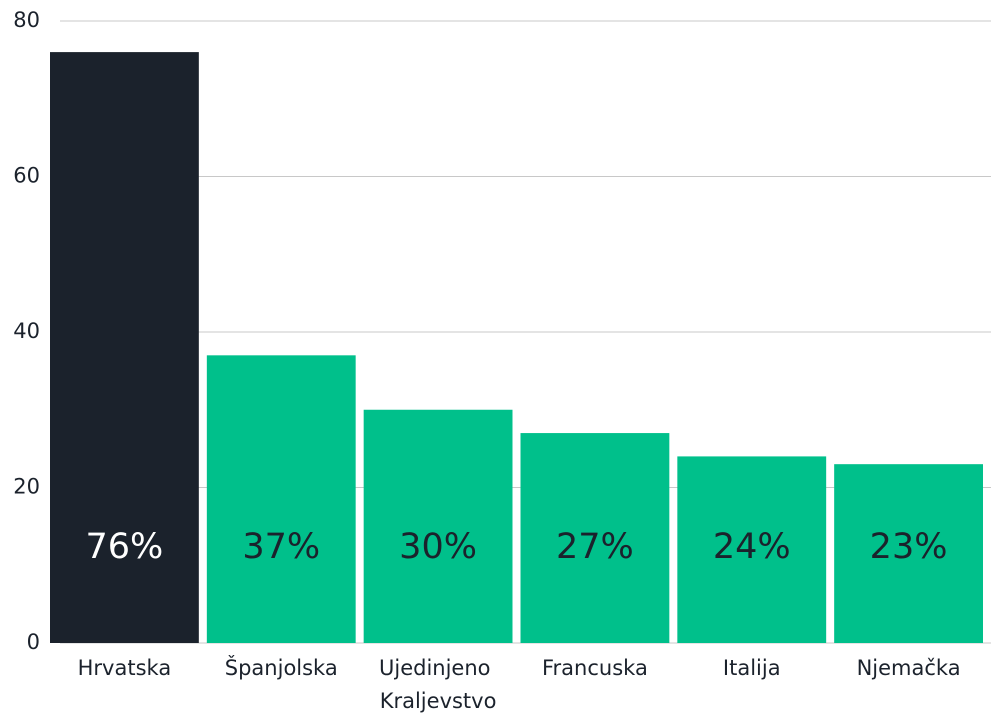 Image resolution: width=991 pixels, height=717 pixels. Describe the element at coordinates (33, 642) in the screenshot. I see `y-tick-label: 0` at that location.